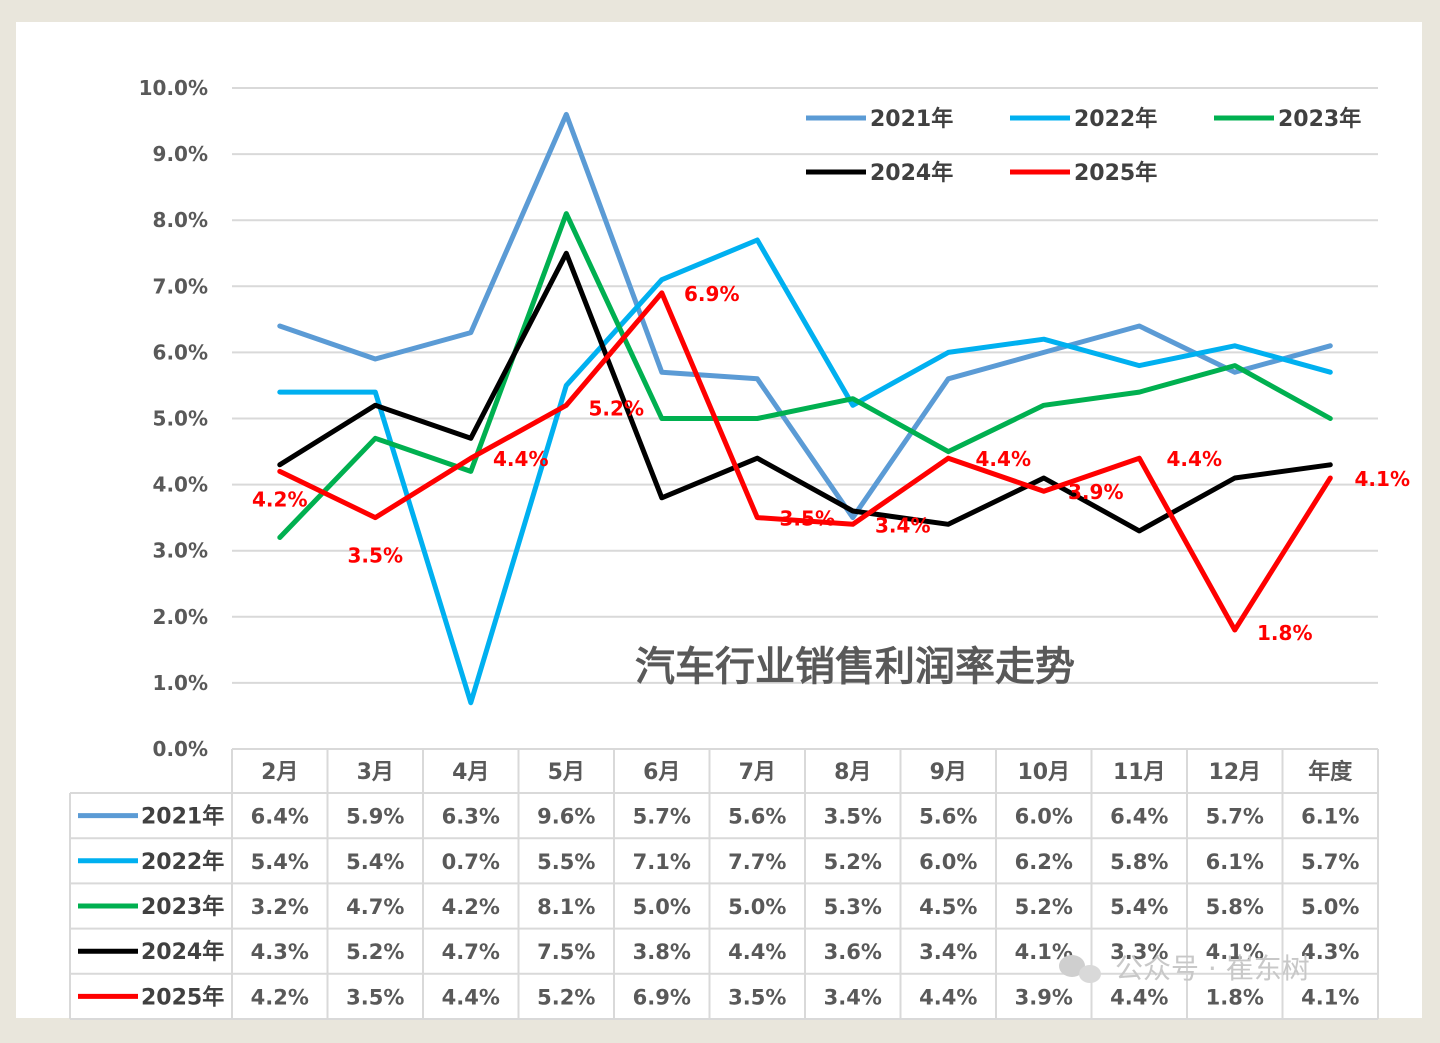 The image size is (1440, 1043). What do you see at coordinates (182, 997) in the screenshot?
I see `table-series-name: 2025年` at bounding box center [182, 997].